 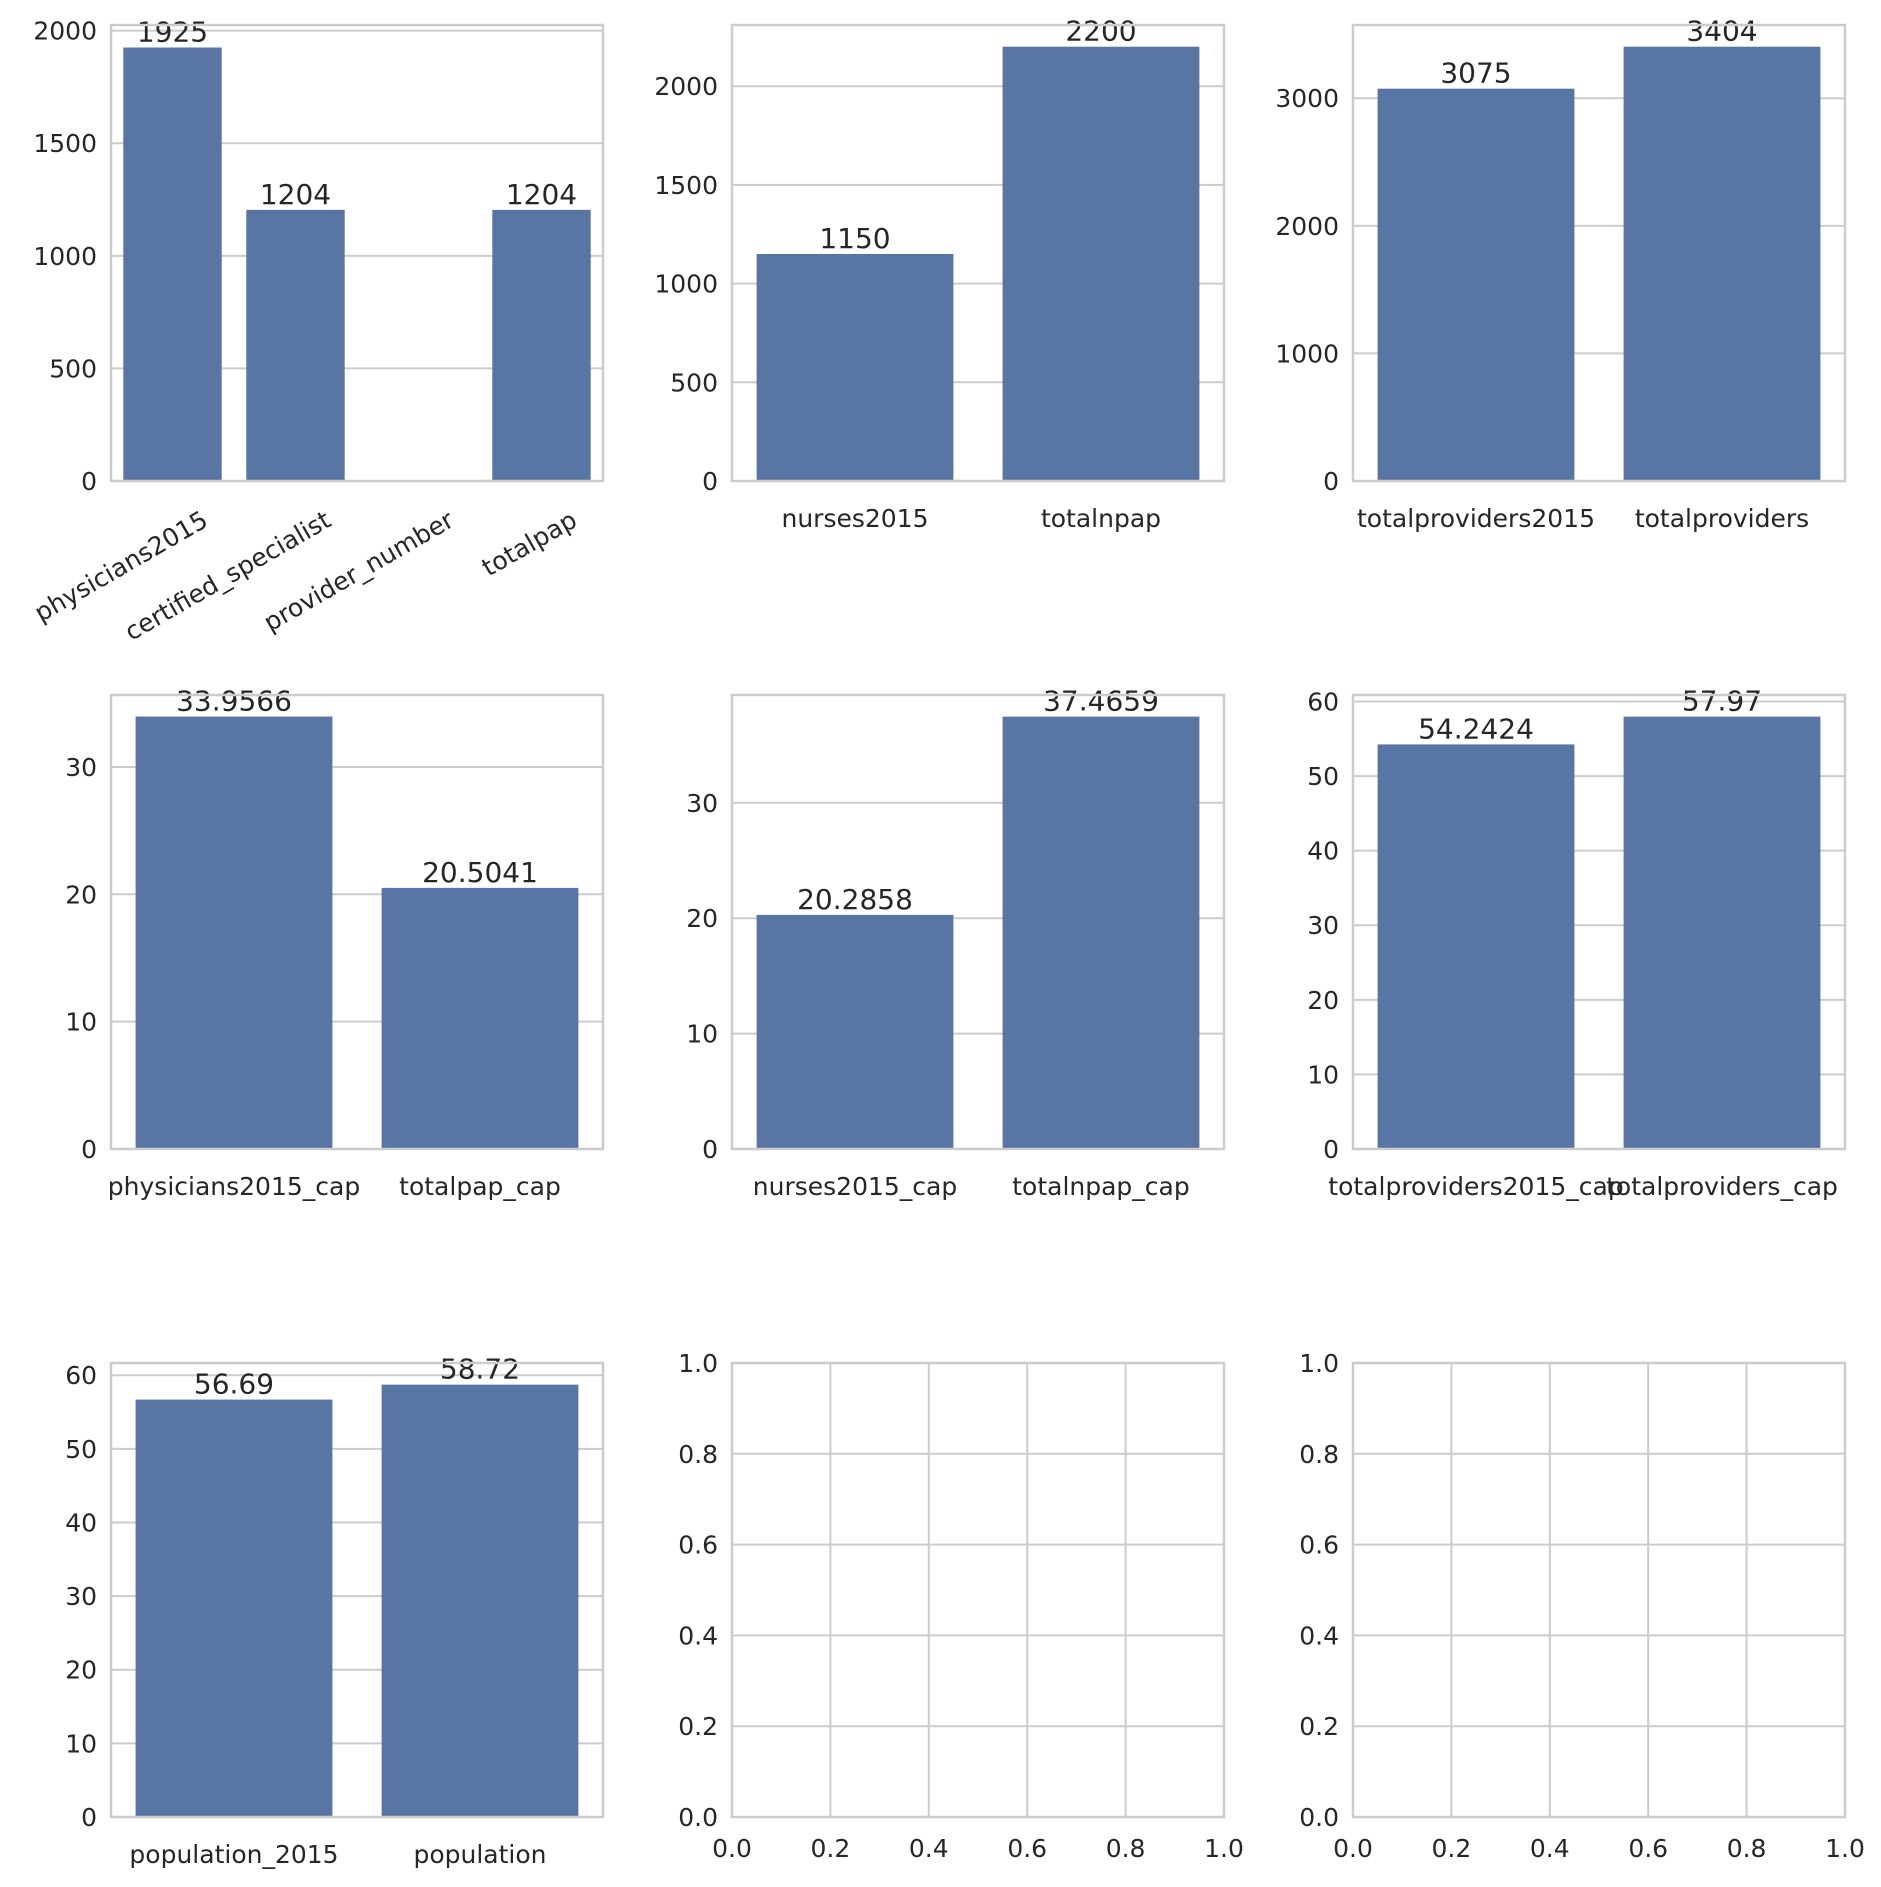 What do you see at coordinates (234, 701) in the screenshot?
I see `bar-value-label: 33.9566` at bounding box center [234, 701].